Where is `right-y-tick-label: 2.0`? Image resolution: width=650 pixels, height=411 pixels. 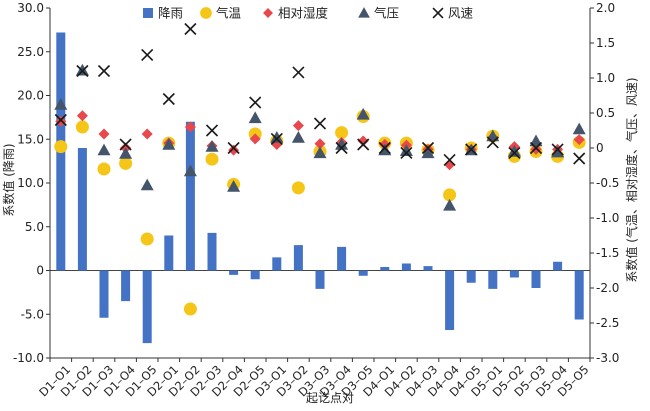 right-y-tick-label: 2.0 is located at coordinates (605, 8).